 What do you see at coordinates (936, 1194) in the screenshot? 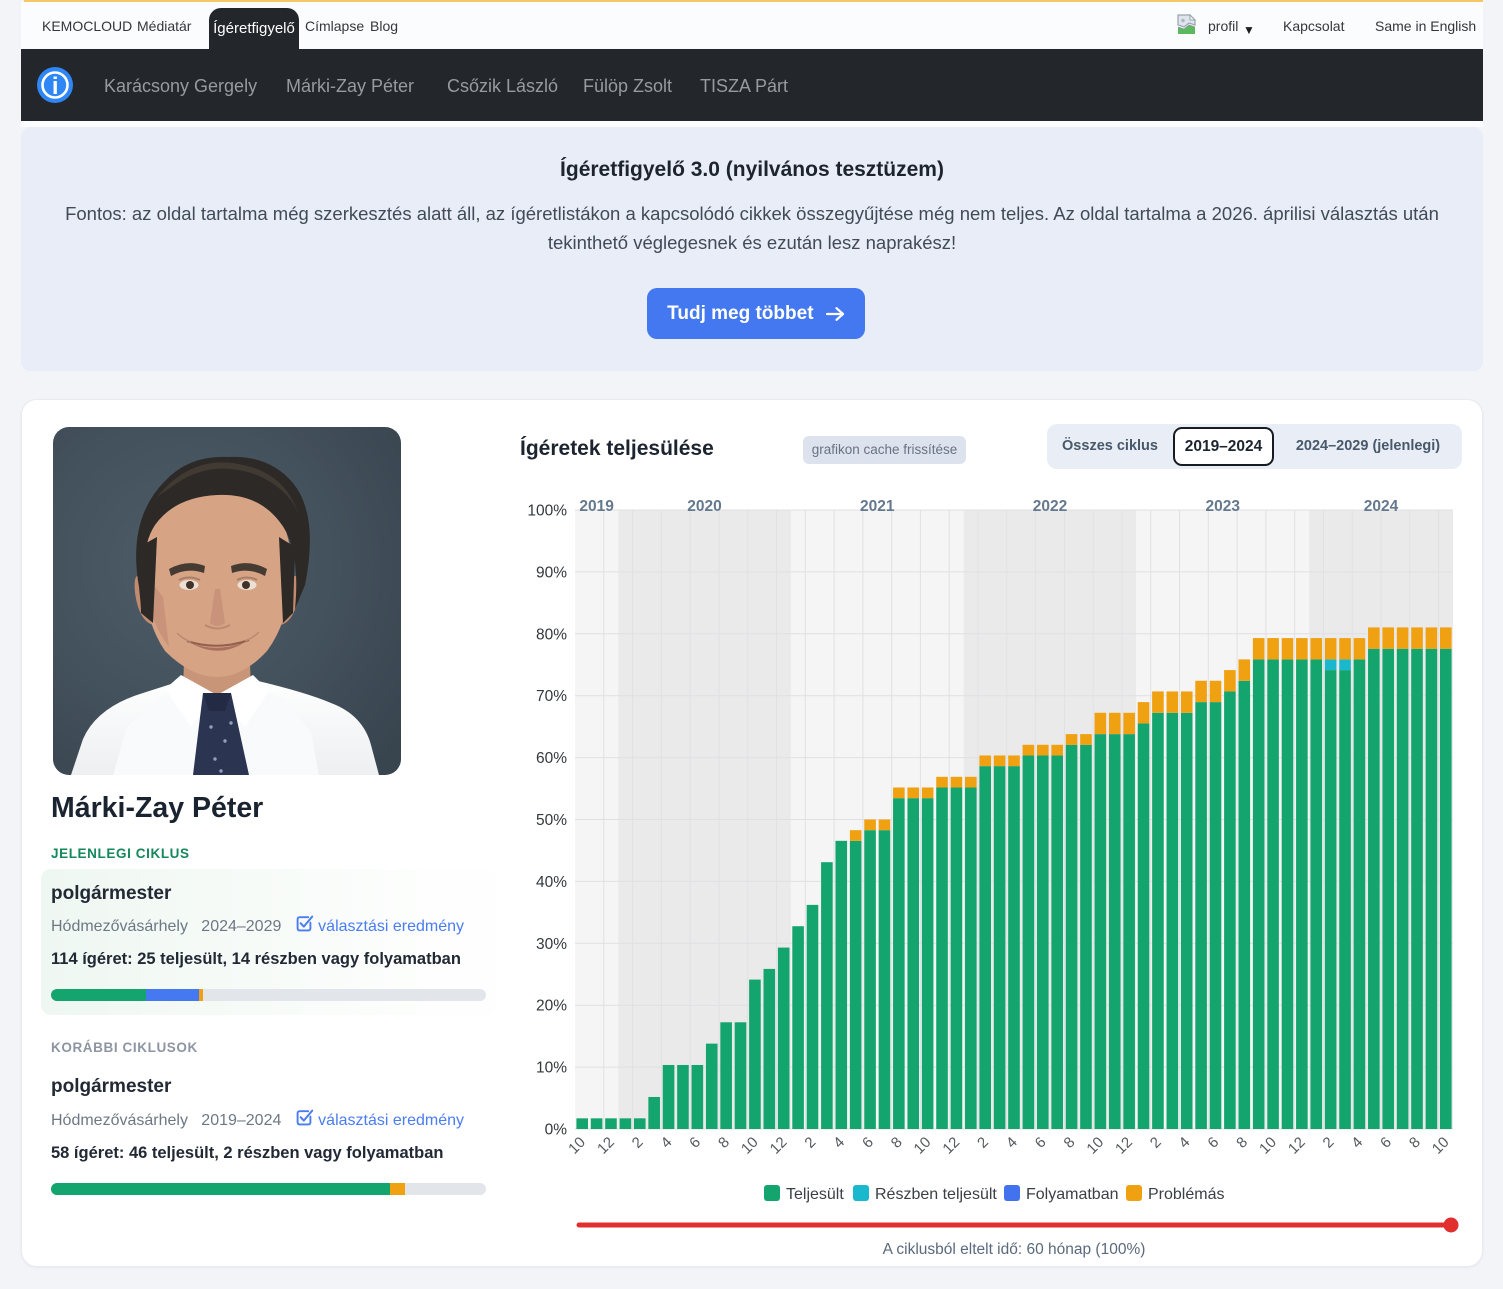
I see `svg-text: Részben teljesült` at bounding box center [936, 1194].